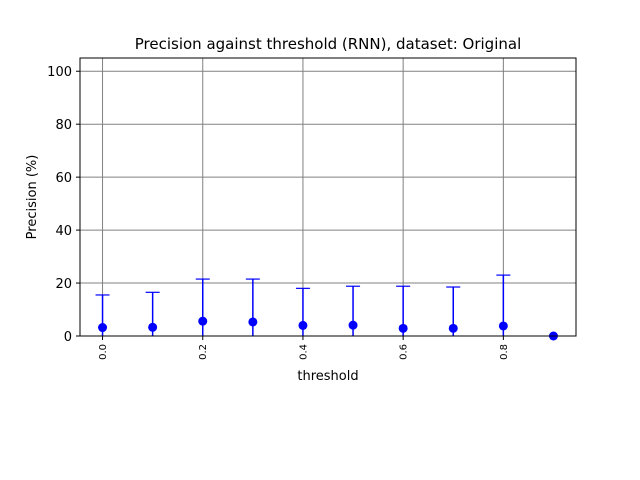 This screenshot has width=640, height=480. I want to click on y-tick-label: 0, so click(68, 337).